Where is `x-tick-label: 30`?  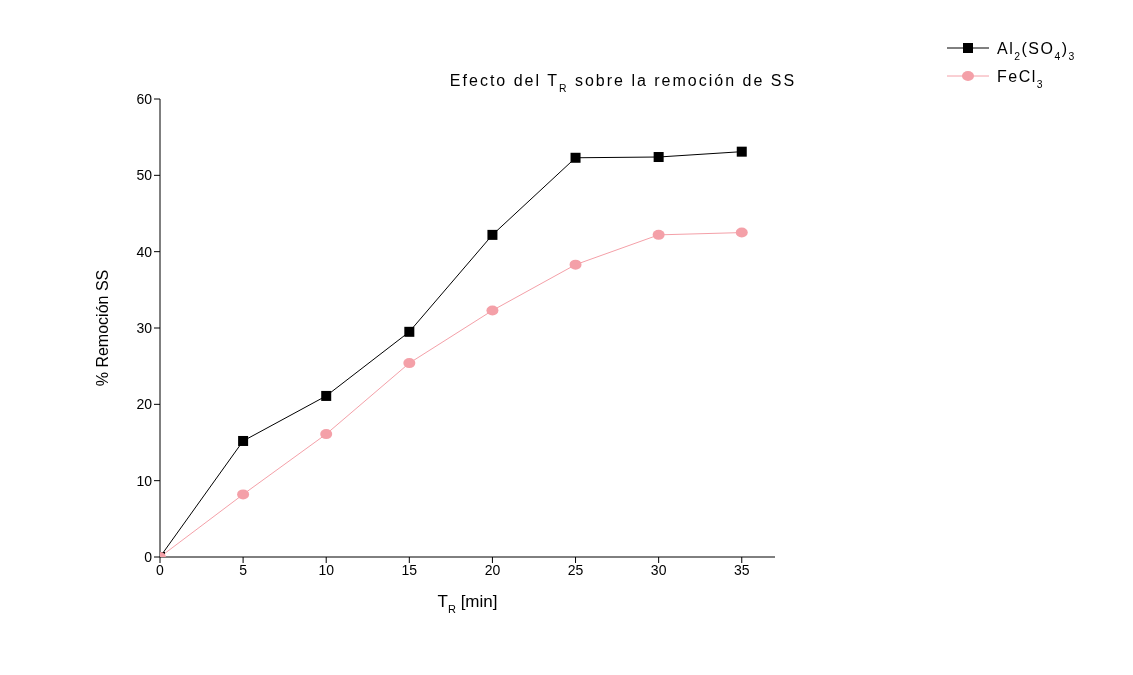
x-tick-label: 30 is located at coordinates (658, 569).